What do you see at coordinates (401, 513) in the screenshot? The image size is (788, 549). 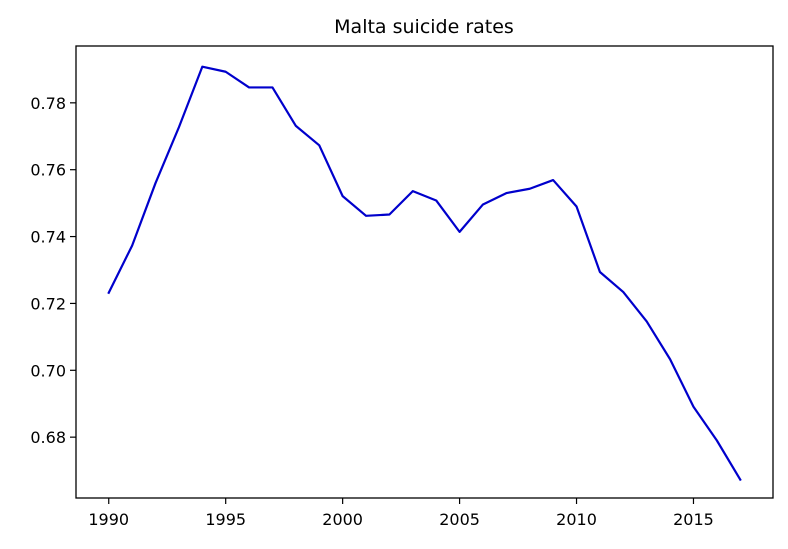 I see `x-axis: 1990 1995 2000 2005 2010 2015` at bounding box center [401, 513].